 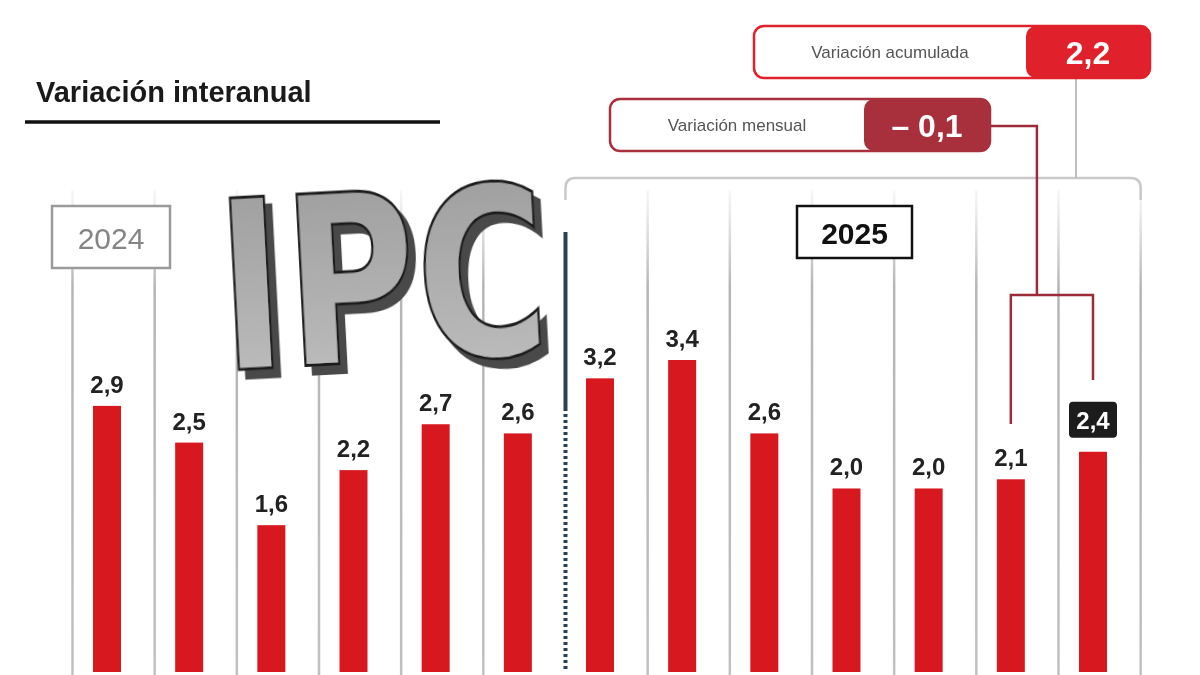 What do you see at coordinates (1011, 458) in the screenshot?
I see `data-label: 2,1` at bounding box center [1011, 458].